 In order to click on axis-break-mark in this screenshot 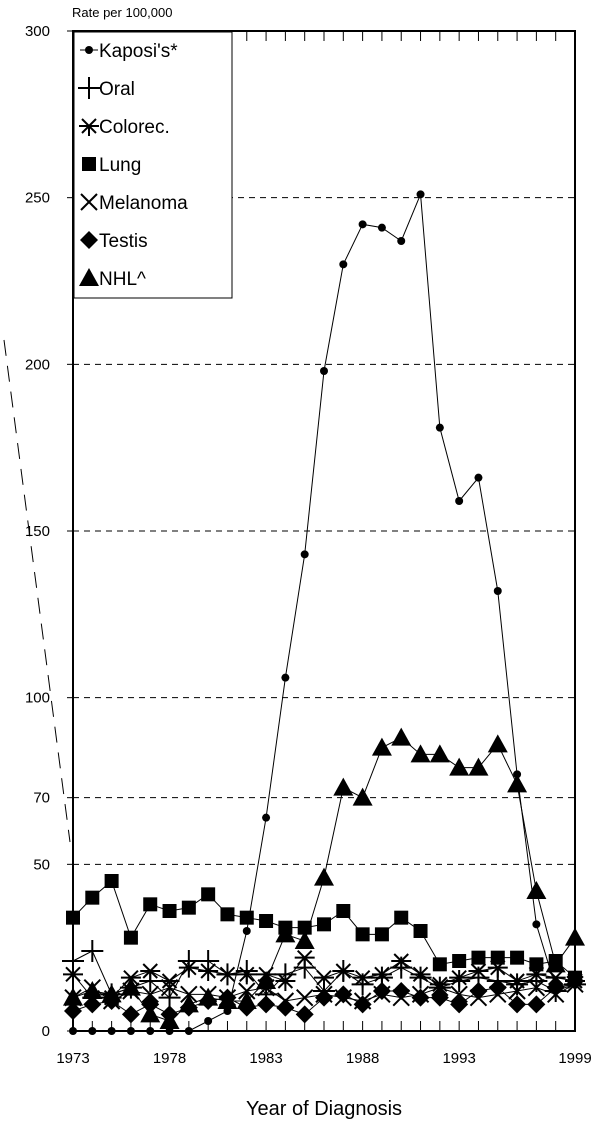, I will do `click(37, 591)`.